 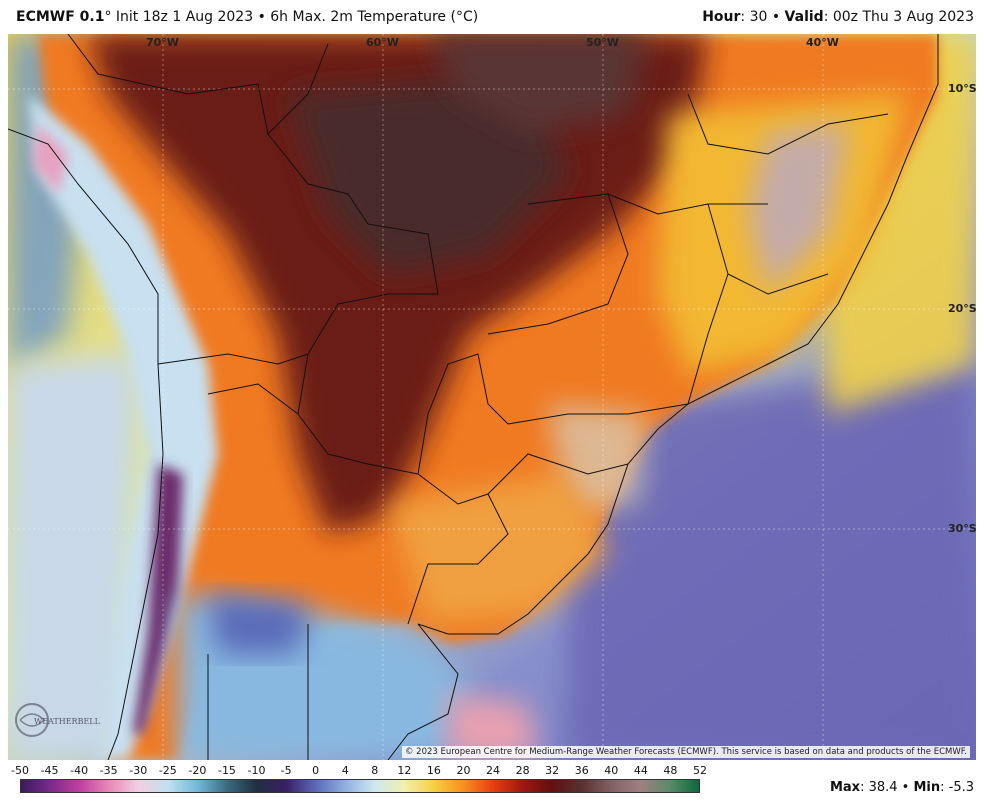 What do you see at coordinates (640, 770) in the screenshot?
I see `legend-tick: 44` at bounding box center [640, 770].